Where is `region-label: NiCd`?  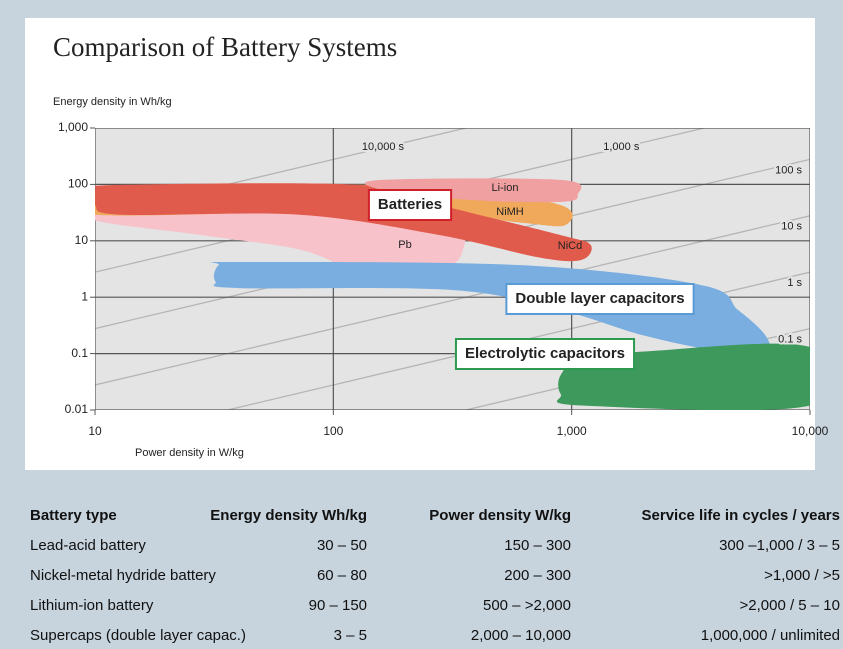 region-label: NiCd is located at coordinates (570, 246).